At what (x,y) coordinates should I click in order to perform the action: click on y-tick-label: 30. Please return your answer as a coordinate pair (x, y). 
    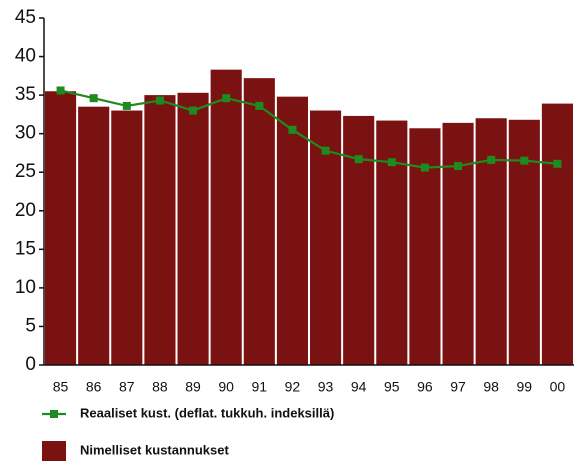
    Looking at the image, I should click on (25, 133).